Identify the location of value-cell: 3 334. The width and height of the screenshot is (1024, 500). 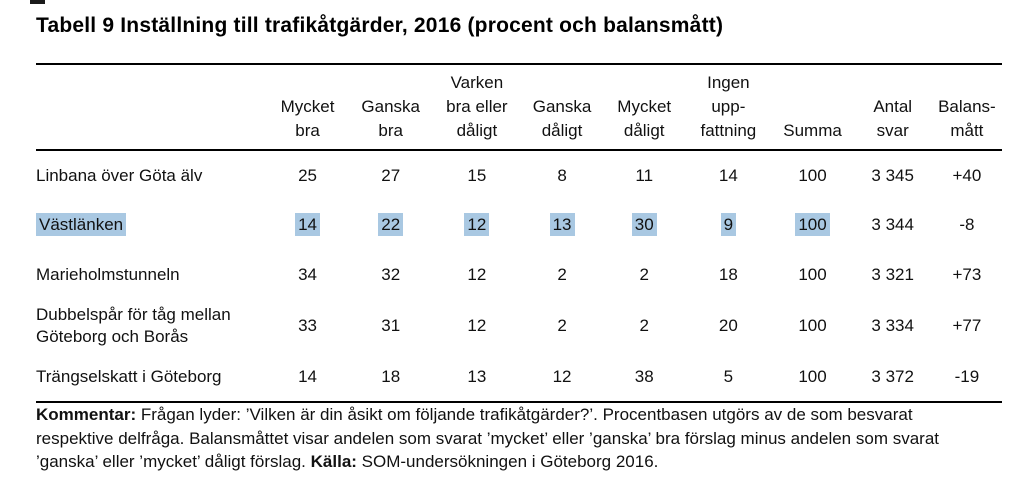
(892, 325).